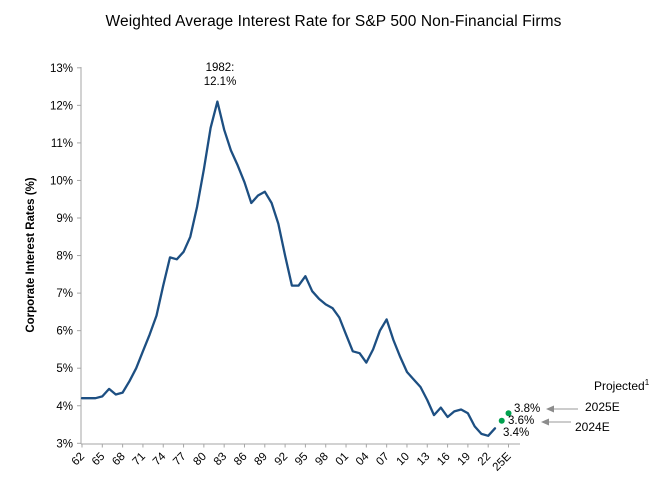 The height and width of the screenshot is (483, 667). What do you see at coordinates (501, 420) in the screenshot?
I see `projected-dot-2024` at bounding box center [501, 420].